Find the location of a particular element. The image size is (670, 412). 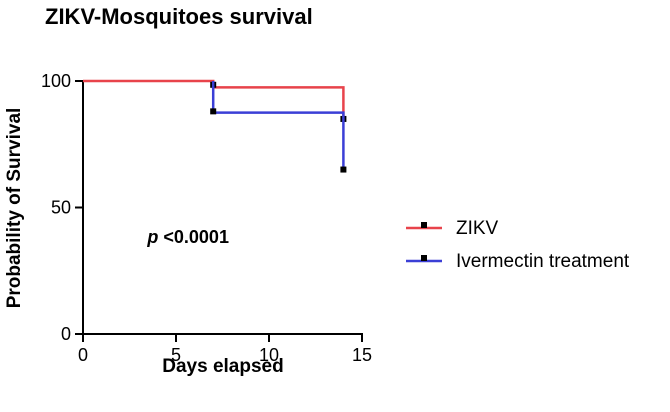

y-tick-label-100: 100 is located at coordinates (56, 81).